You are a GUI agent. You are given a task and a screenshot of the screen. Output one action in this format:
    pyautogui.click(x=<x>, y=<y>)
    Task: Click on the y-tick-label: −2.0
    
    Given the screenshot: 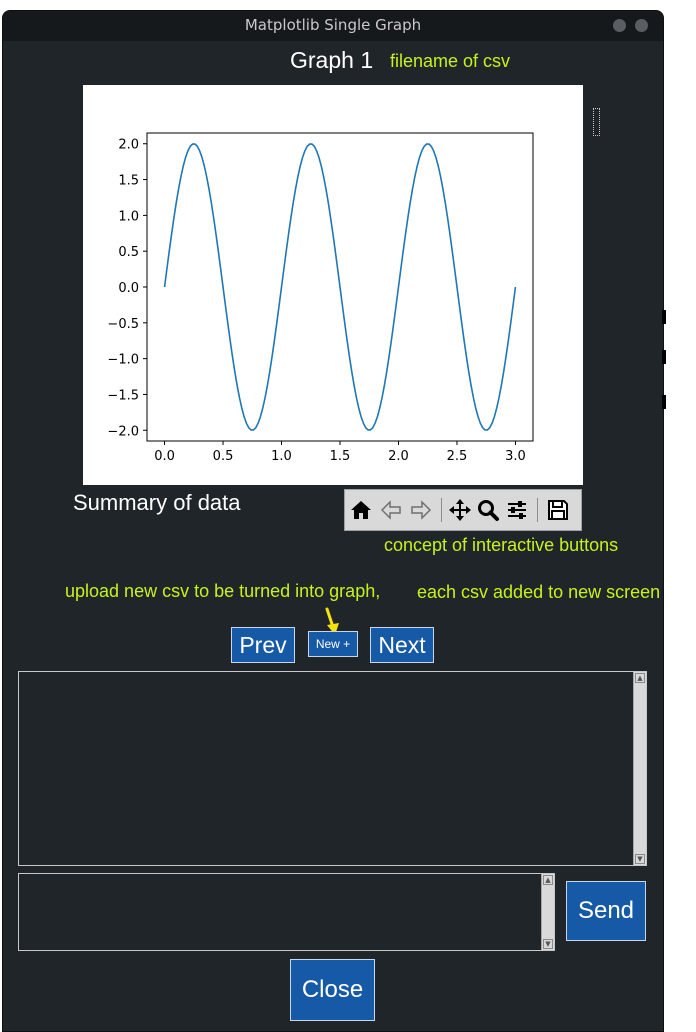 What is the action you would take?
    pyautogui.click(x=123, y=431)
    